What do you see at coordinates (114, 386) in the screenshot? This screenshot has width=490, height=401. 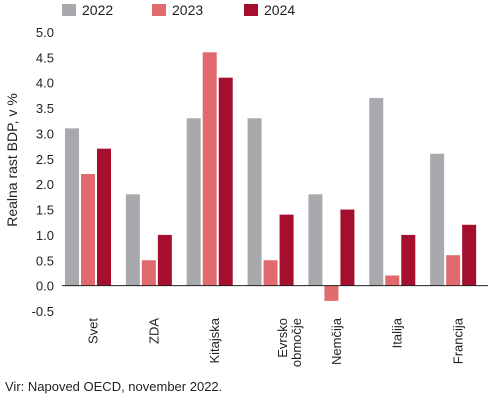 I see `source-note: Vir: Napoved OECD, november 2022.` at bounding box center [114, 386].